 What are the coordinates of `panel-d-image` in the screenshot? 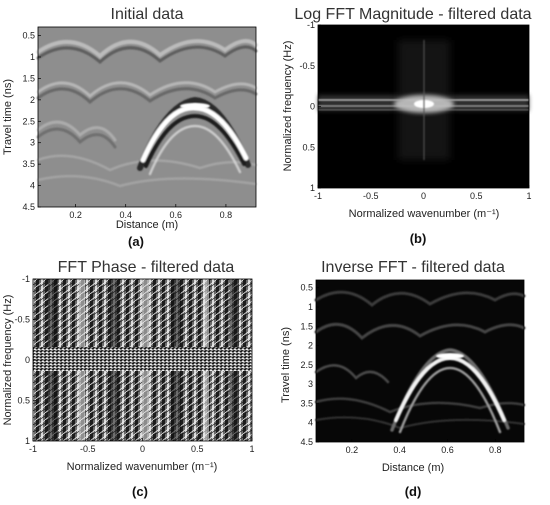 It's located at (420, 361).